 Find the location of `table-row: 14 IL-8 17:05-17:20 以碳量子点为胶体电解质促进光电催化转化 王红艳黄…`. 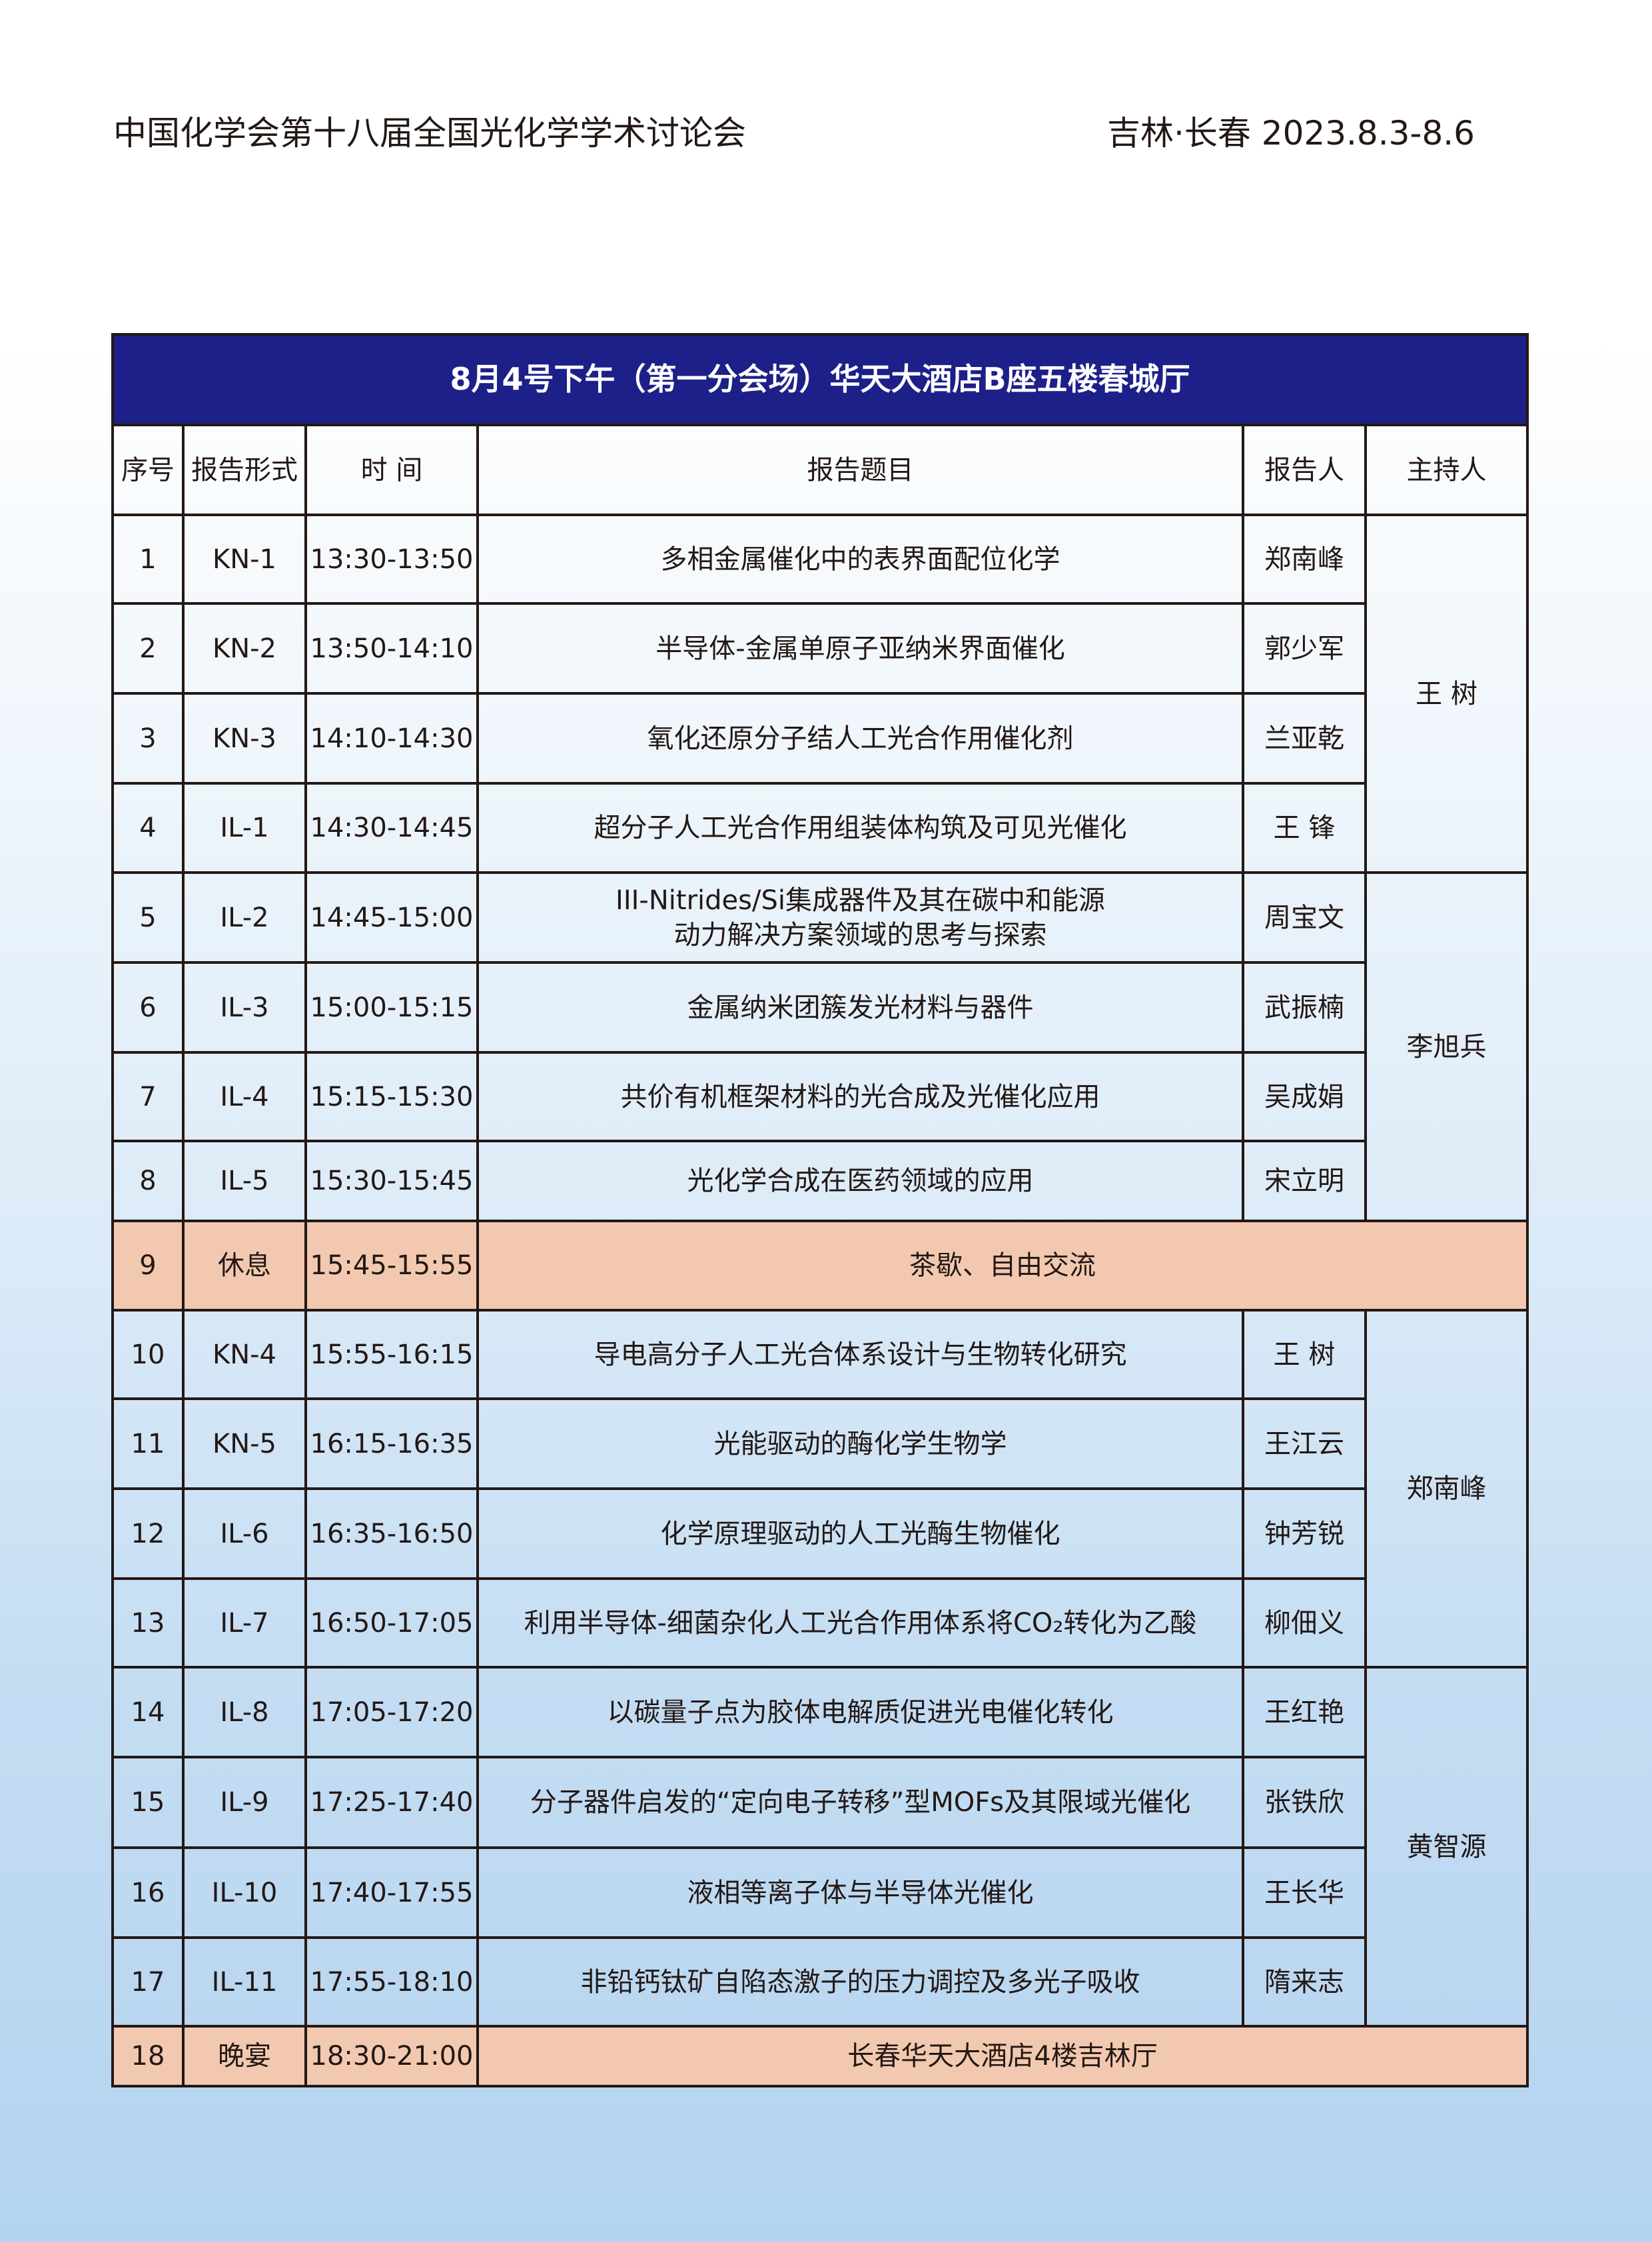

table-row: 14 IL-8 17:05-17:20 以碳量子点为胶体电解质促进光电催化转化 王红艳黄… is located at coordinates (820, 1847).